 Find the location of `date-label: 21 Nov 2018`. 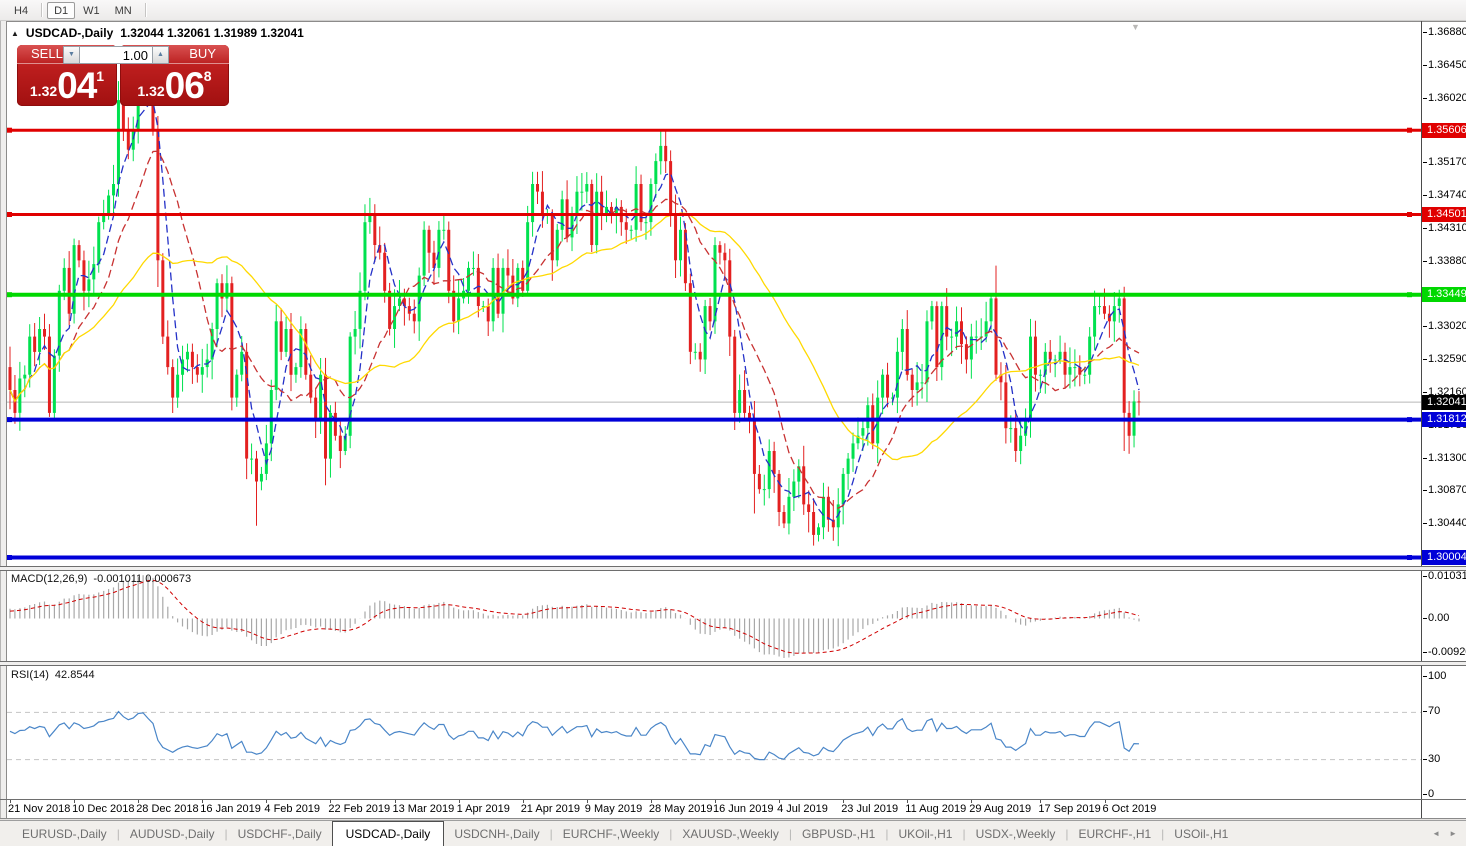

date-label: 21 Nov 2018 is located at coordinates (39, 809).